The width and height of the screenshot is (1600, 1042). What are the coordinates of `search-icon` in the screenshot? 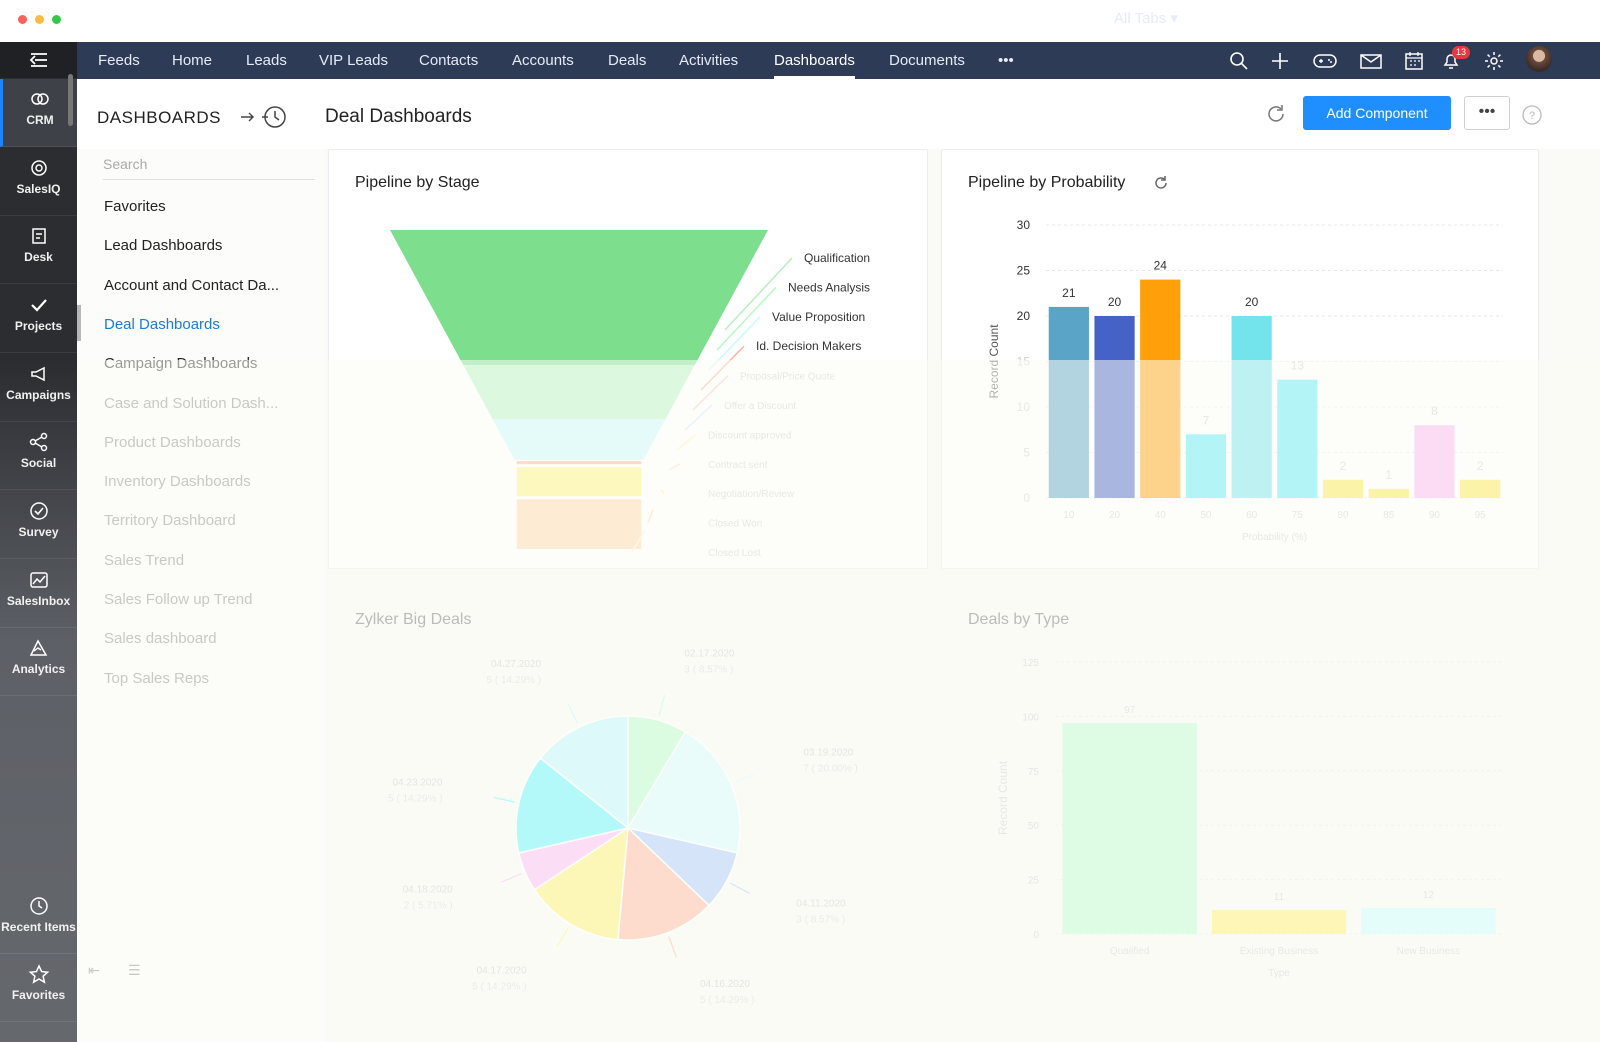 It's located at (1239, 61).